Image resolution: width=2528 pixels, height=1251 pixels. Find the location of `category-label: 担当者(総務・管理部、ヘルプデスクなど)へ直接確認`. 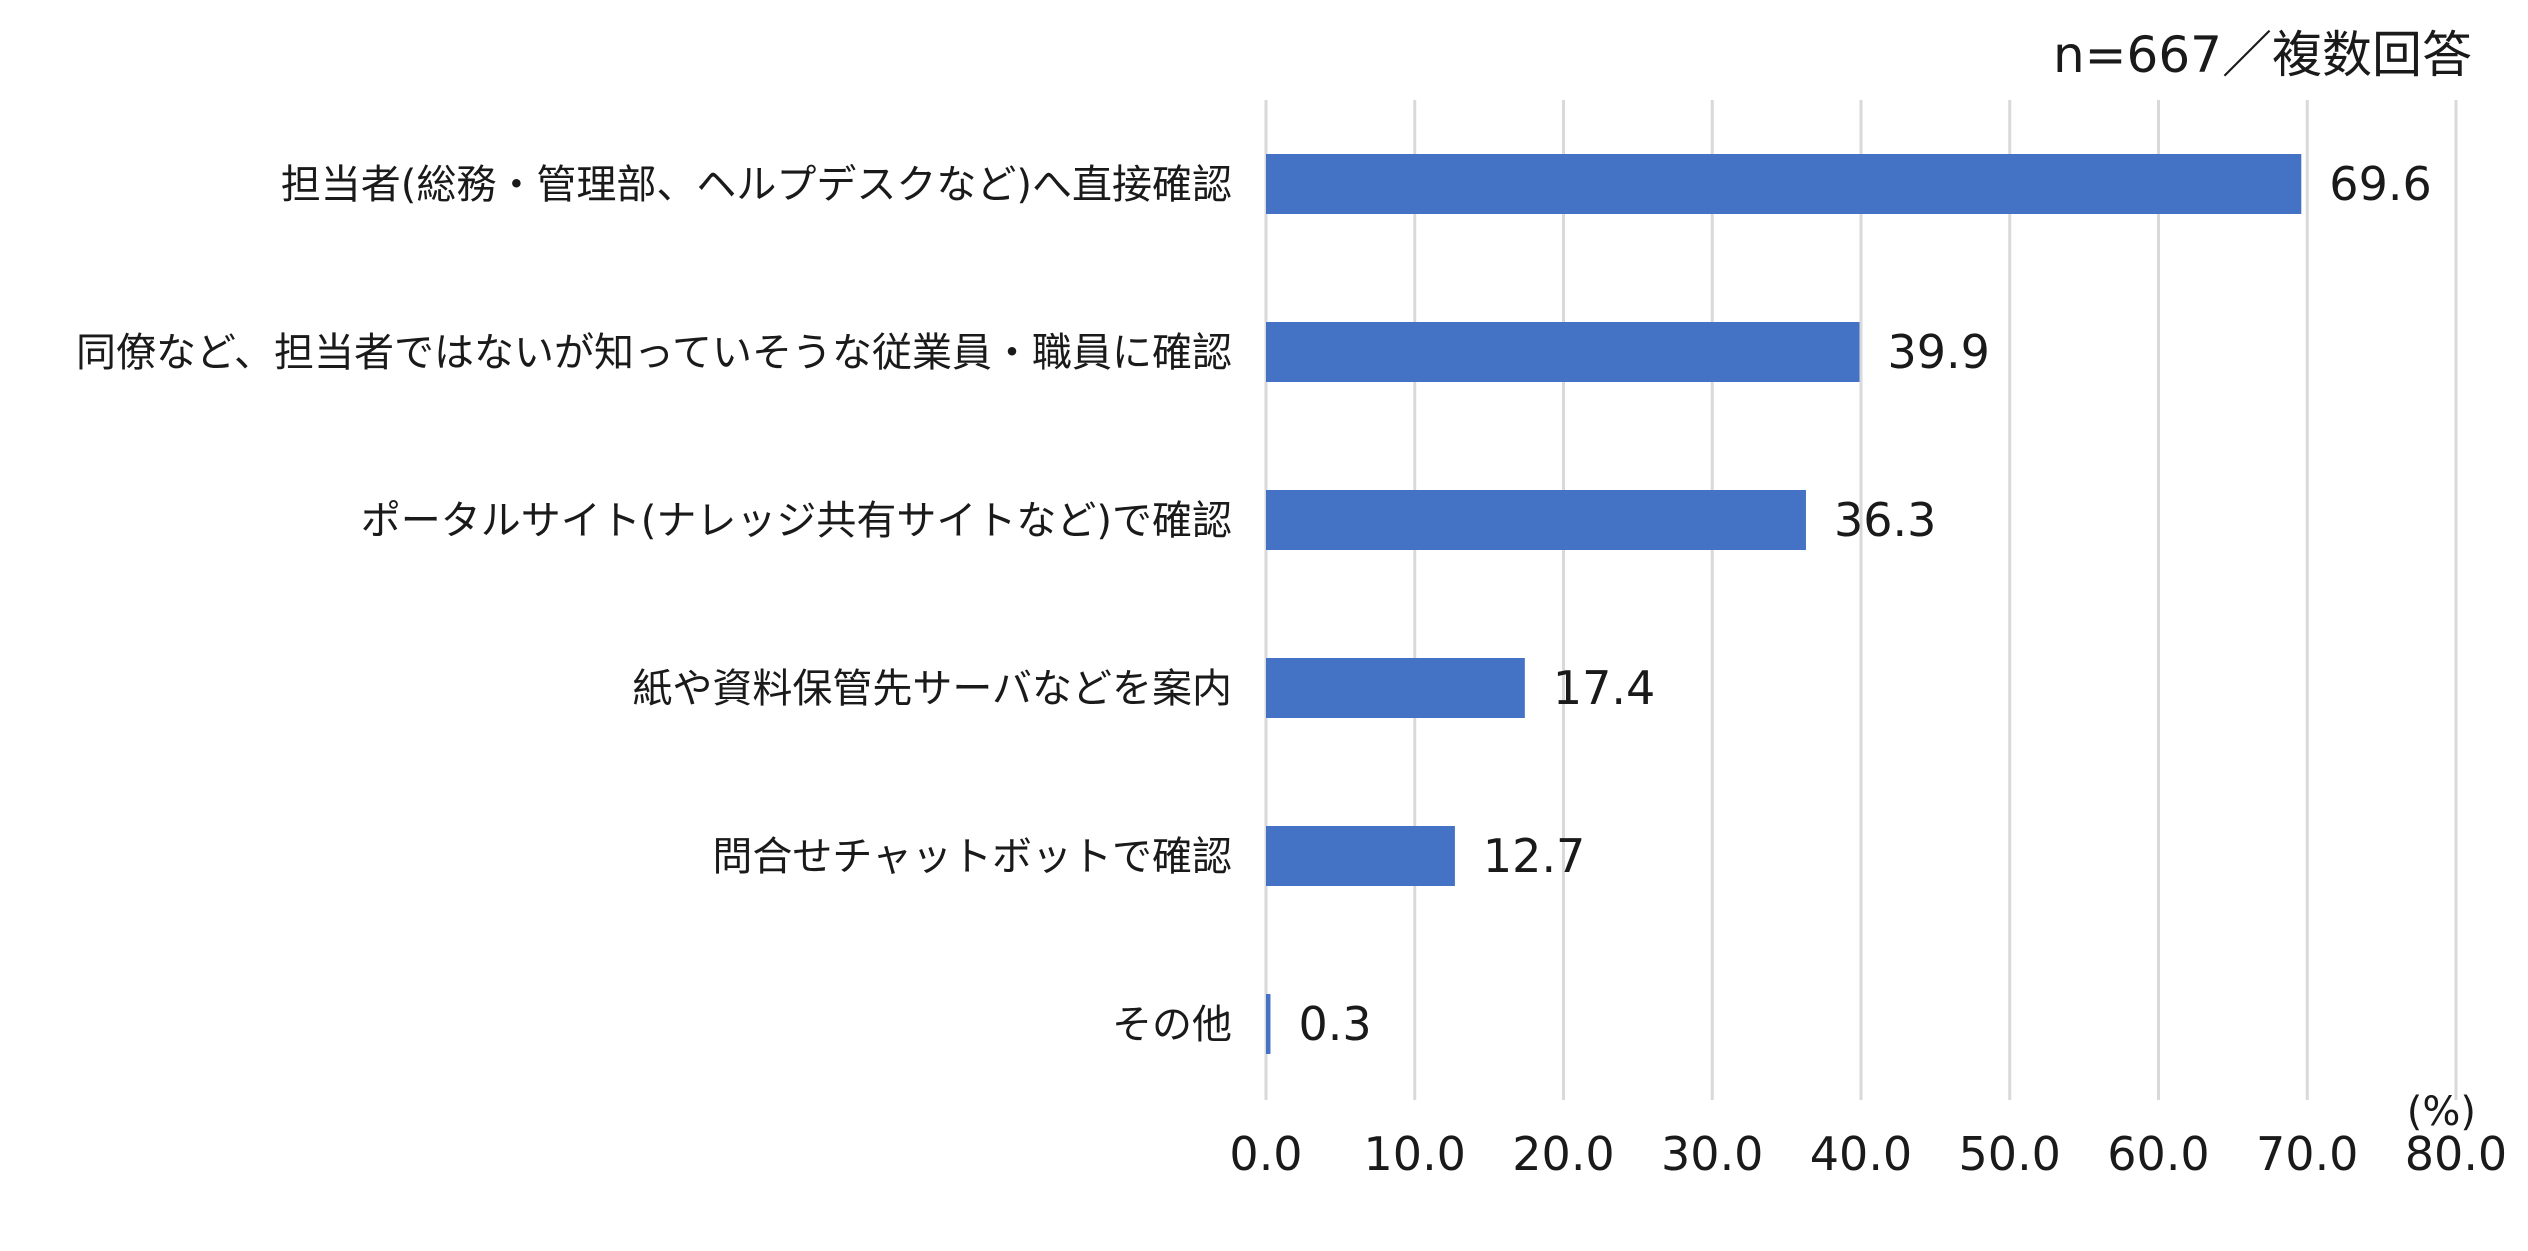

category-label: 担当者(総務・管理部、ヘルプデスクなど)へ直接確認 is located at coordinates (756, 185).